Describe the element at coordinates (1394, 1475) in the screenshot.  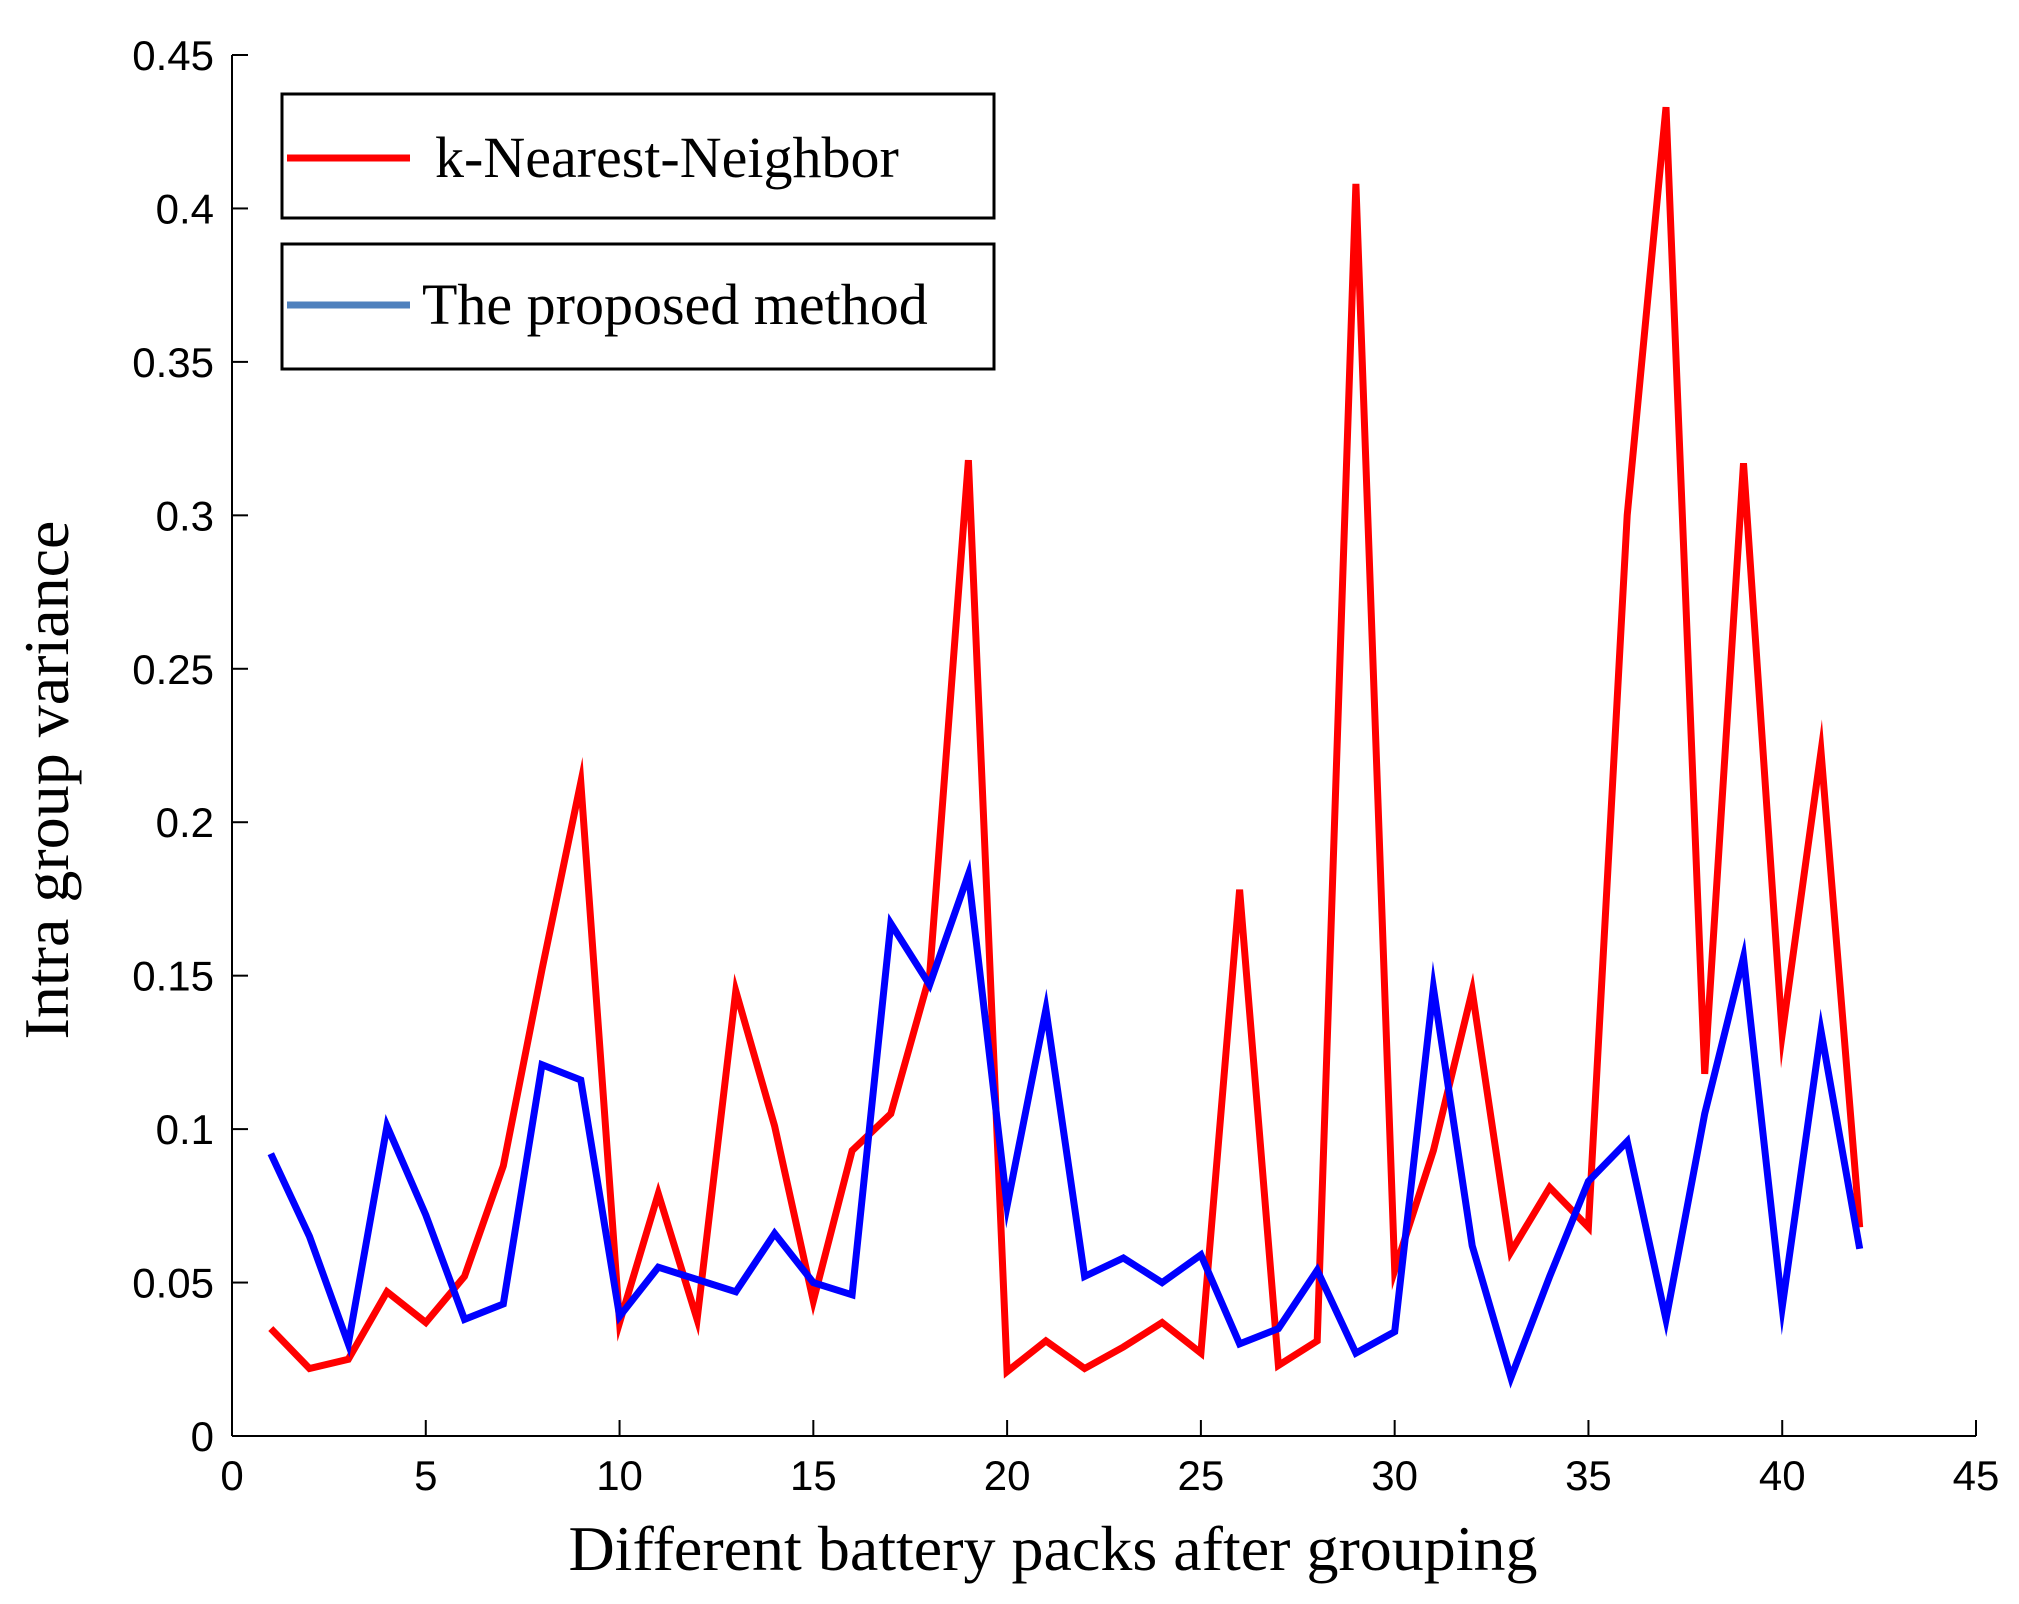
I see `x-tick-label: 30` at that location.